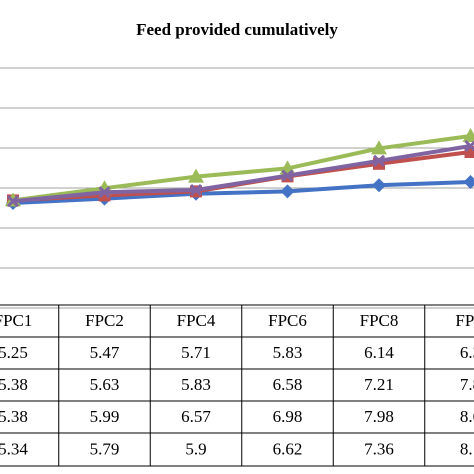 The image size is (474, 474). What do you see at coordinates (288, 384) in the screenshot?
I see `table-value: 6.58` at bounding box center [288, 384].